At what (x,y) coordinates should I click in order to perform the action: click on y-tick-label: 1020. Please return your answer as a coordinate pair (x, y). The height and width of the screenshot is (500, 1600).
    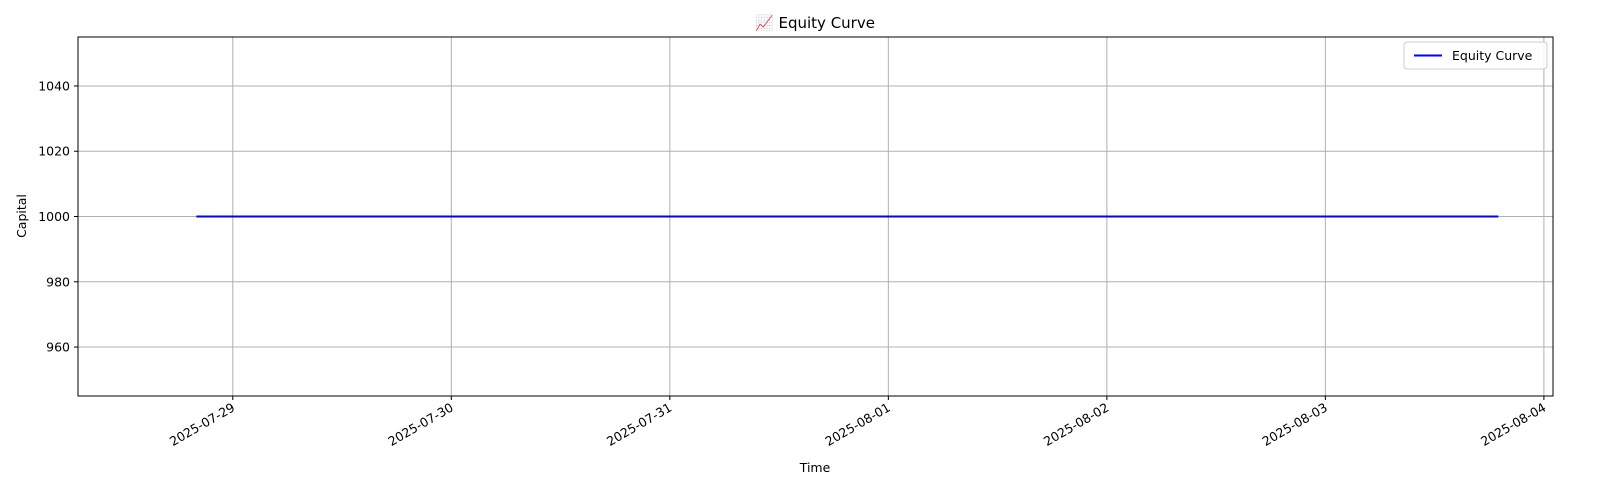
    Looking at the image, I should click on (54, 151).